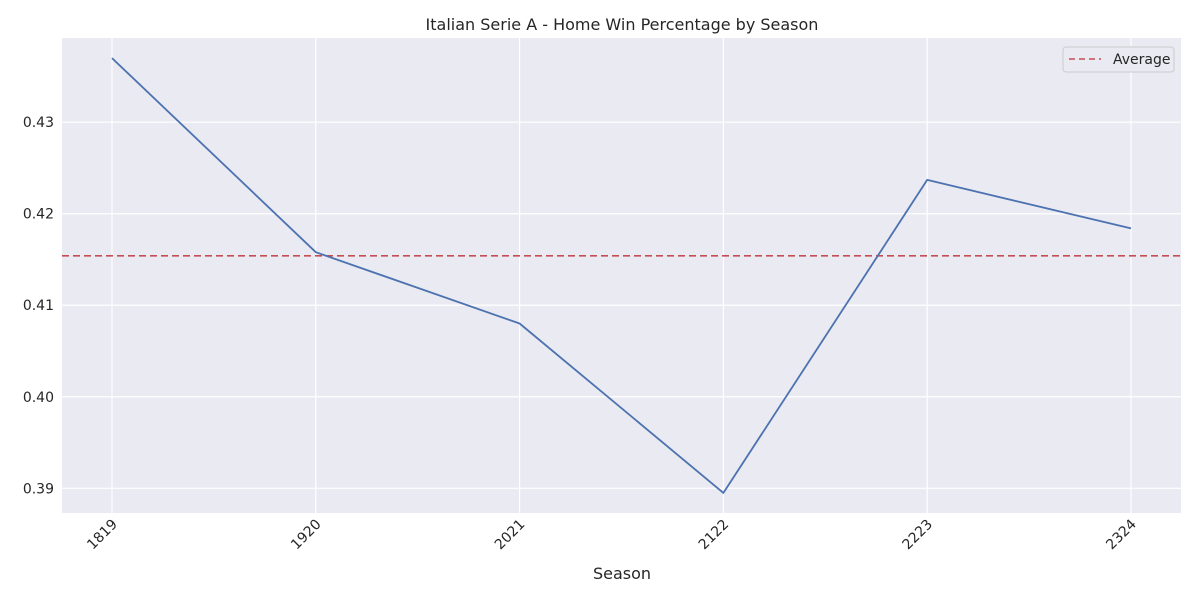 This screenshot has width=1200, height=600. Describe the element at coordinates (38, 398) in the screenshot. I see `y-tick-label: 0.40` at that location.